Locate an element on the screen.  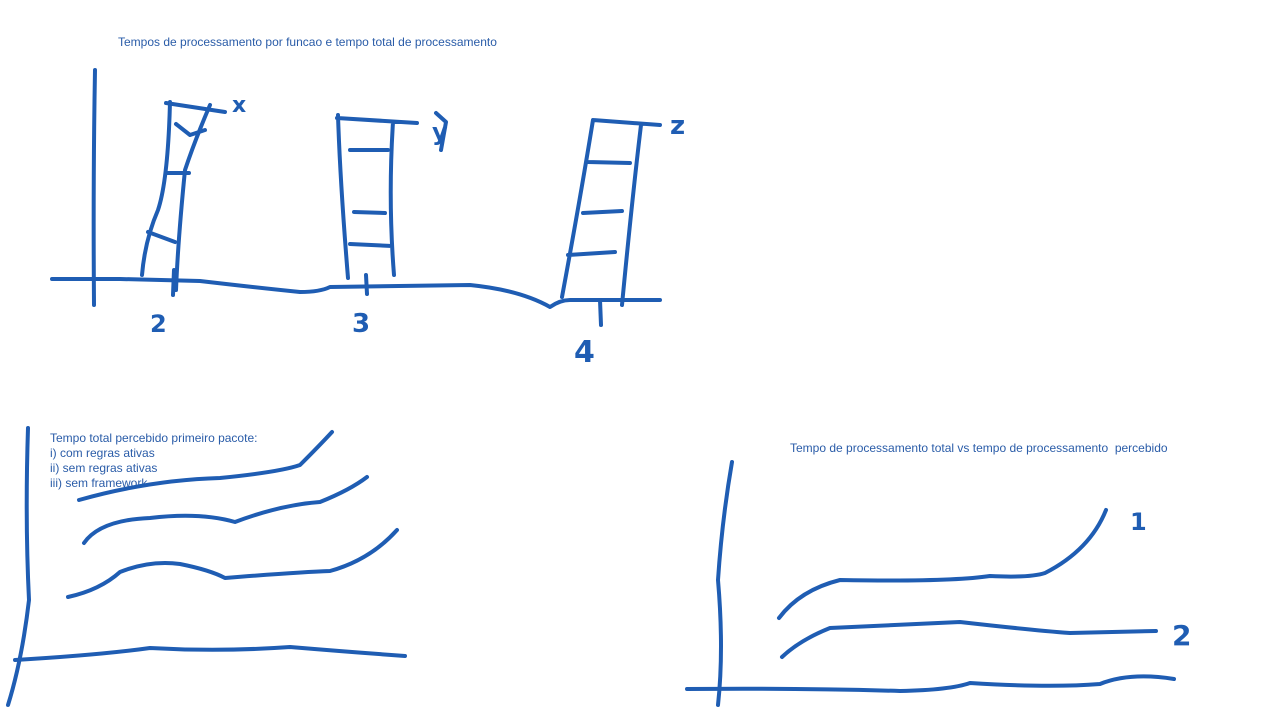
series-label: y is located at coordinates (440, 132).